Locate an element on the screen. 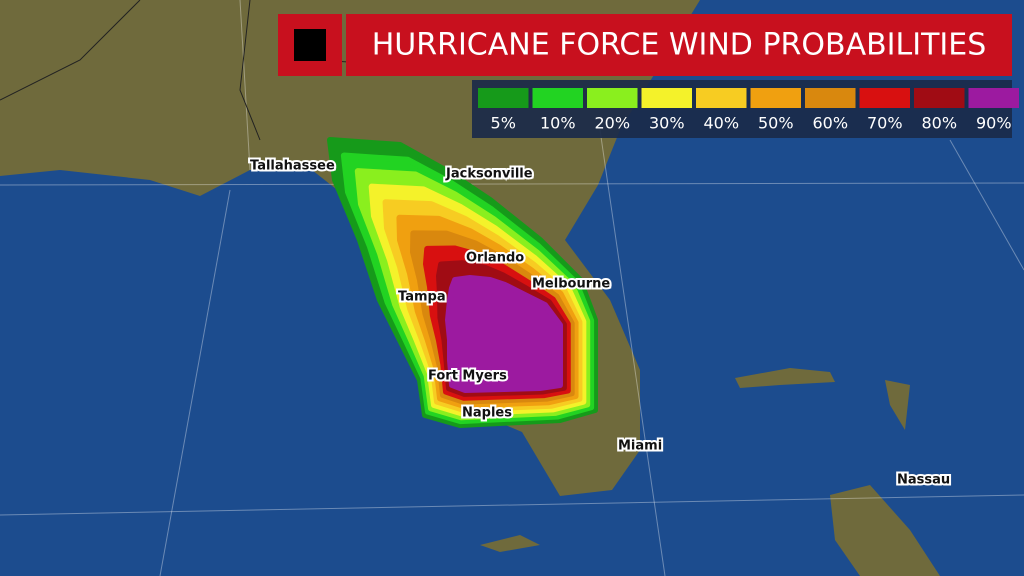 This screenshot has height=576, width=1024. city-label: Miami is located at coordinates (640, 446).